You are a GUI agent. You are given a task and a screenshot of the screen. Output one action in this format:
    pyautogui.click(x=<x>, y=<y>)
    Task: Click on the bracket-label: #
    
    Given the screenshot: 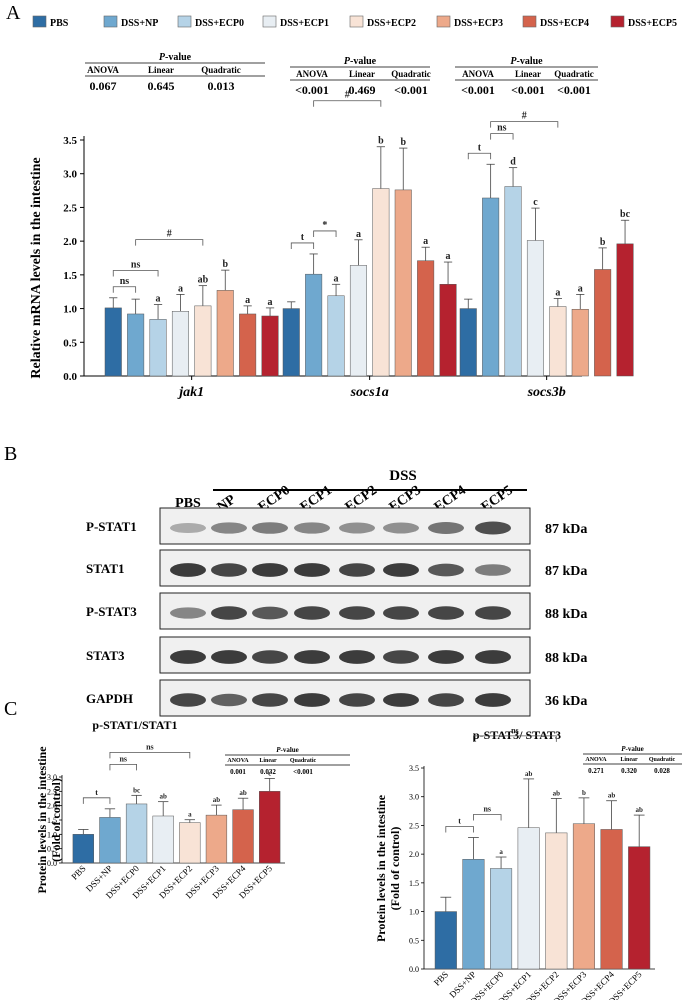 What is the action you would take?
    pyautogui.click(x=169, y=234)
    